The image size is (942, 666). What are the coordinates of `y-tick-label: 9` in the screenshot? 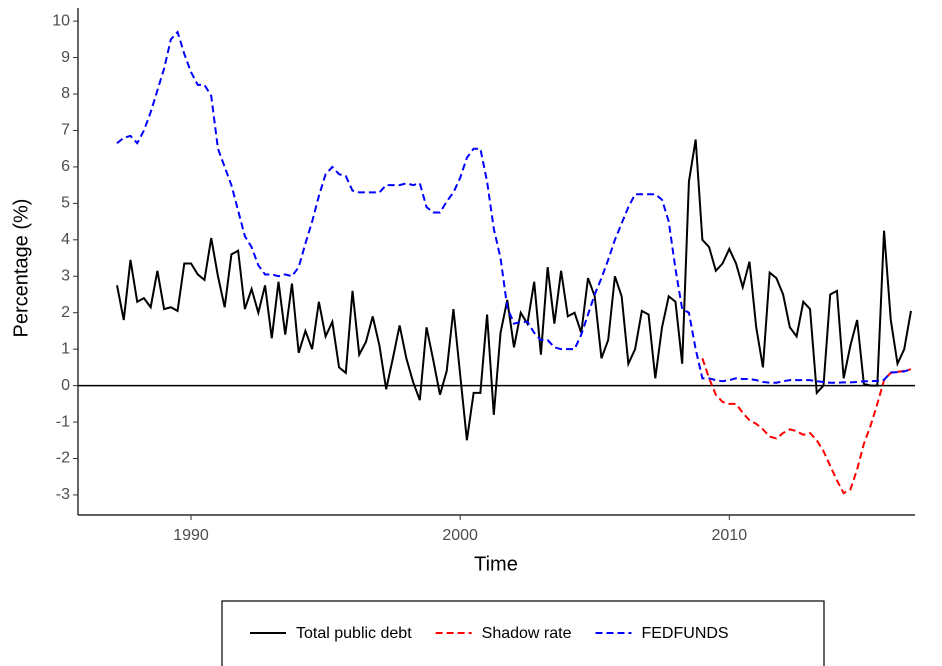 It's located at (65, 57).